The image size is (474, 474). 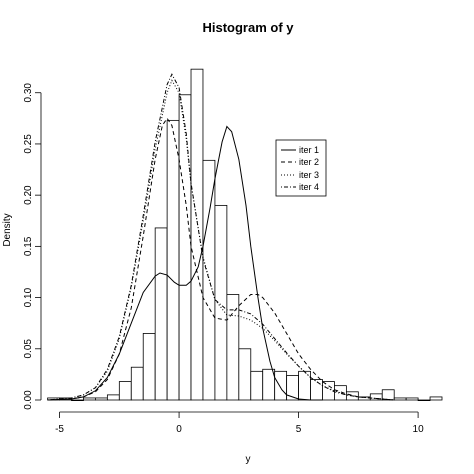 I want to click on x-axis-label: y, so click(x=248, y=459).